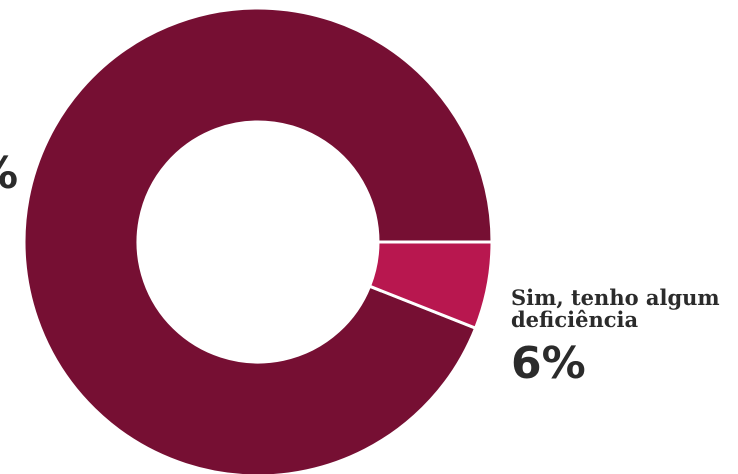 This screenshot has width=738, height=474. Describe the element at coordinates (548, 363) in the screenshot. I see `slice-label-minor-value: 6%` at that location.